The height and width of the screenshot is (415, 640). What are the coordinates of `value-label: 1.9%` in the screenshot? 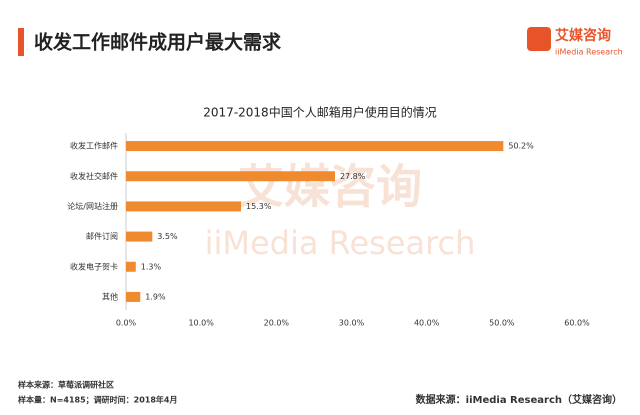 It's located at (155, 296).